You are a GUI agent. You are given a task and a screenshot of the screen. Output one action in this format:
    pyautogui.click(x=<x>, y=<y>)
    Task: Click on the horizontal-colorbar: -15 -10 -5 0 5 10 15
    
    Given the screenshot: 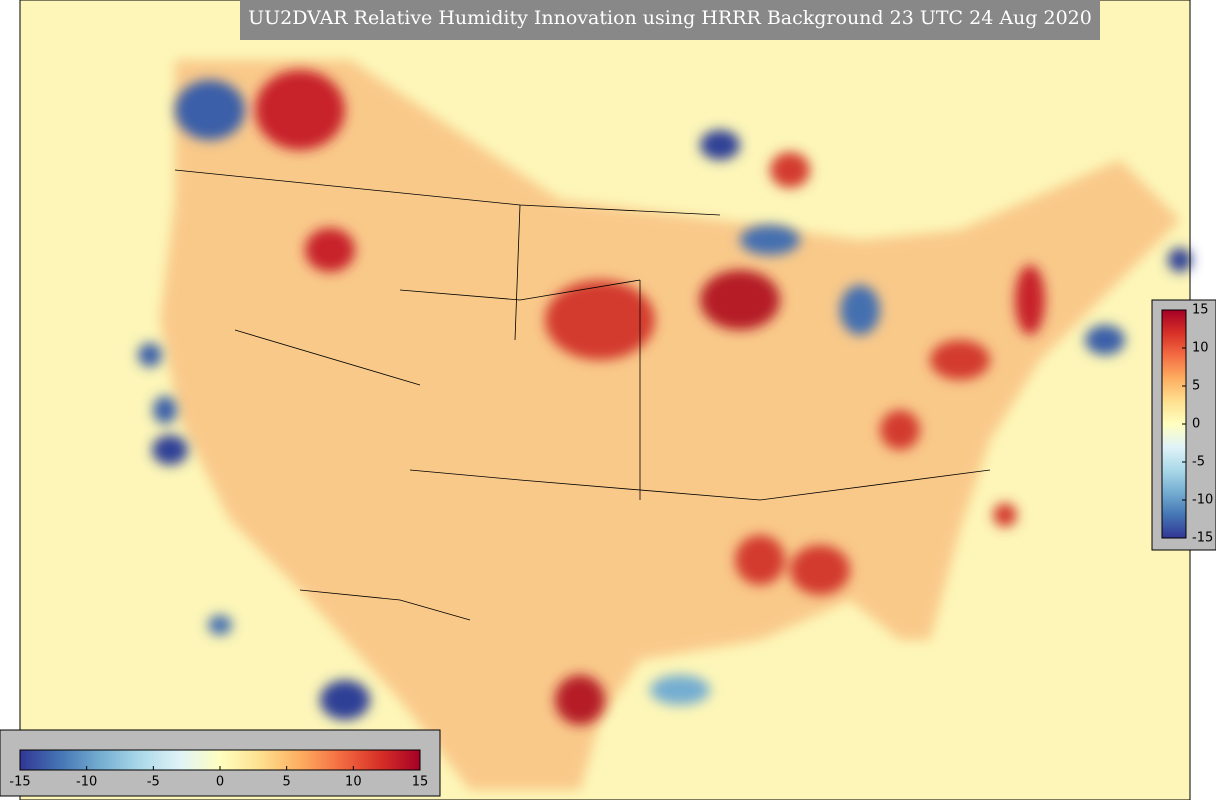 What is the action you would take?
    pyautogui.click(x=220, y=763)
    